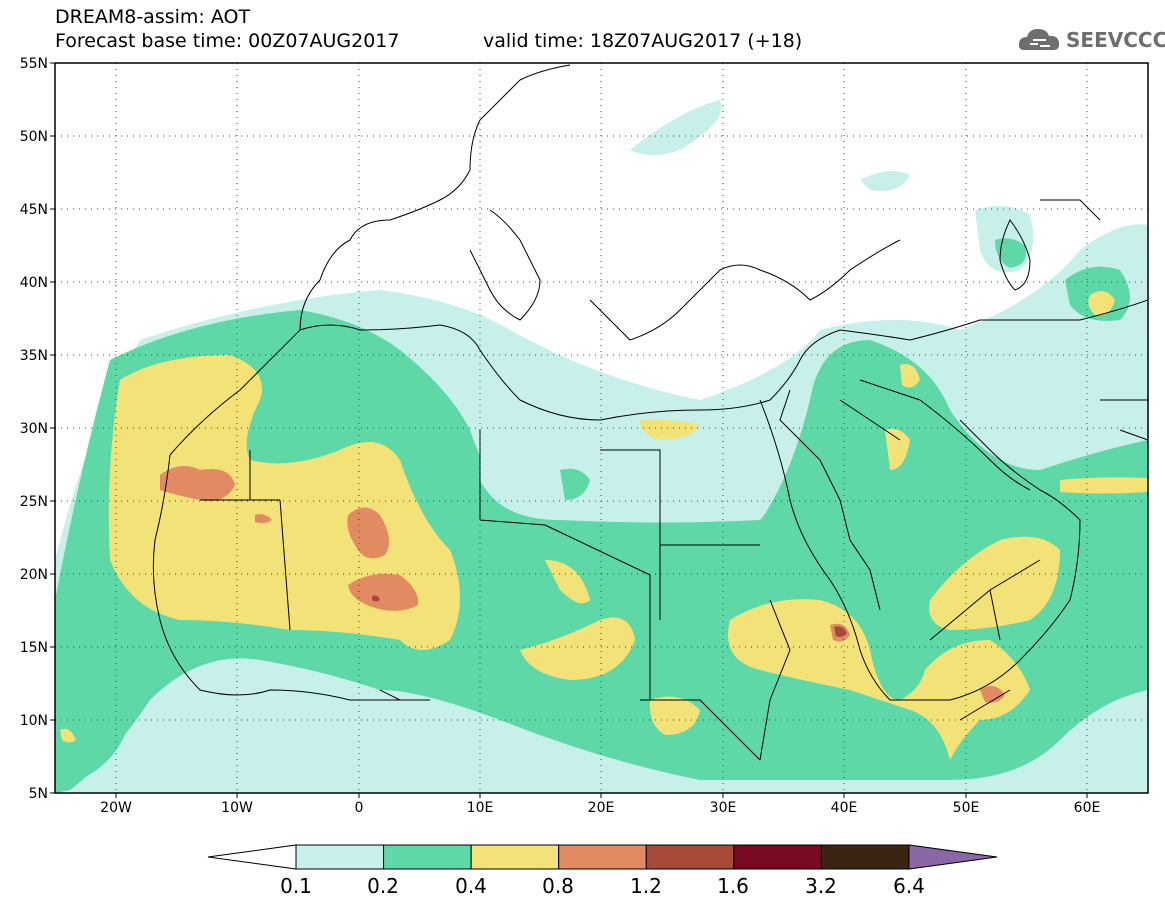 The width and height of the screenshot is (1165, 905). What do you see at coordinates (1087, 808) in the screenshot?
I see `lon-label-60e: 60E` at bounding box center [1087, 808].